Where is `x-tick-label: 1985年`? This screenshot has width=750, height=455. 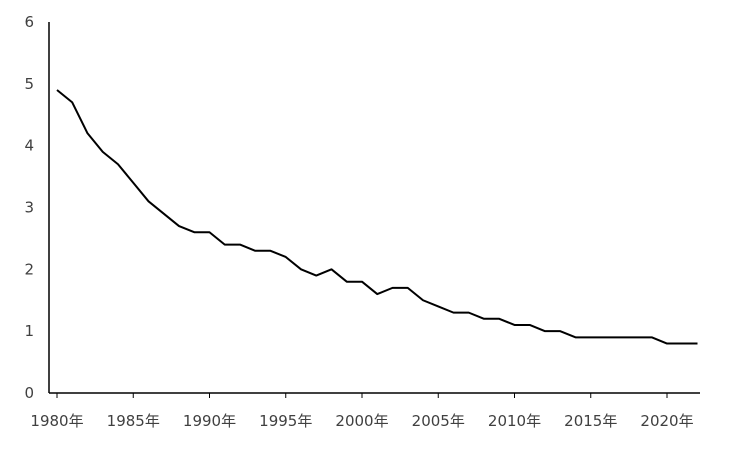
x-tick-label: 1985年 is located at coordinates (133, 421).